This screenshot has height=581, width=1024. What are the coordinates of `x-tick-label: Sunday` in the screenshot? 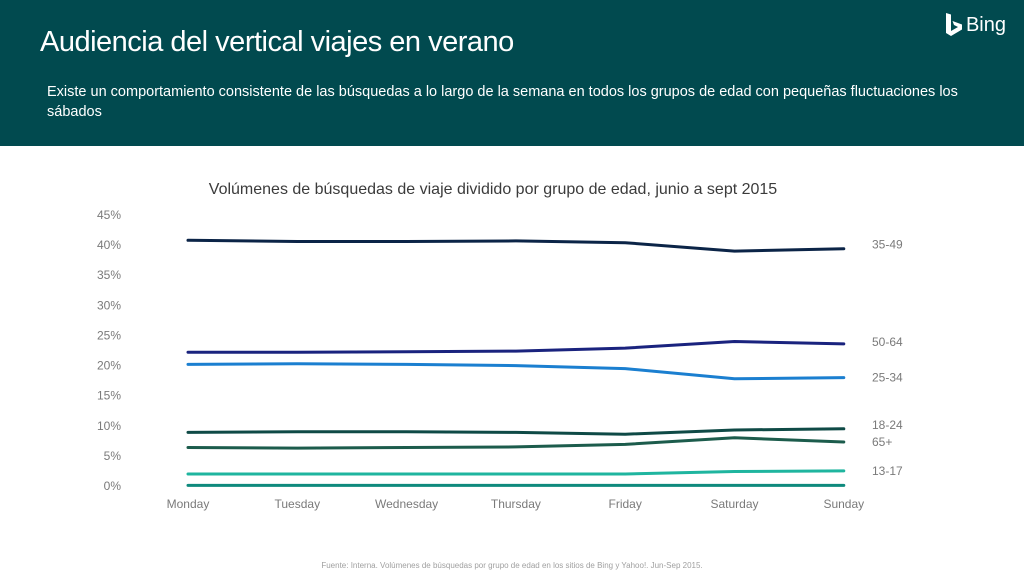 It's located at (843, 504).